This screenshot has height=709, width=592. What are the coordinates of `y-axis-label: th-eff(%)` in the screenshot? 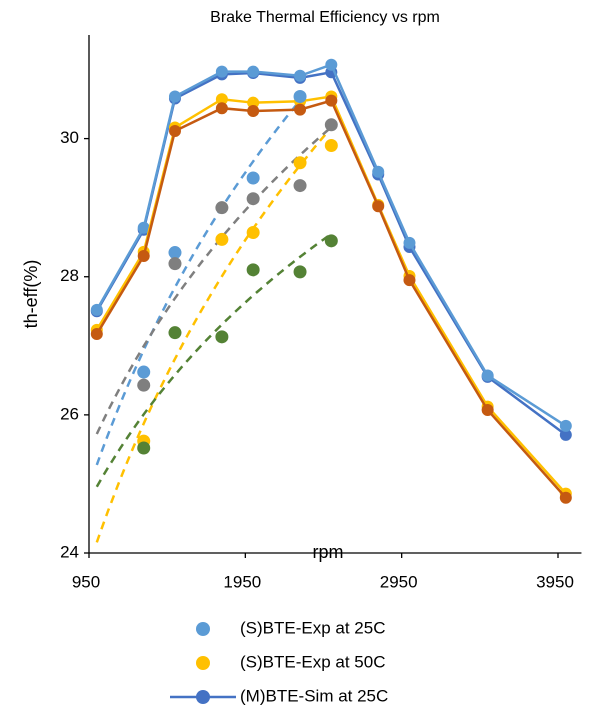 It's located at (31, 294).